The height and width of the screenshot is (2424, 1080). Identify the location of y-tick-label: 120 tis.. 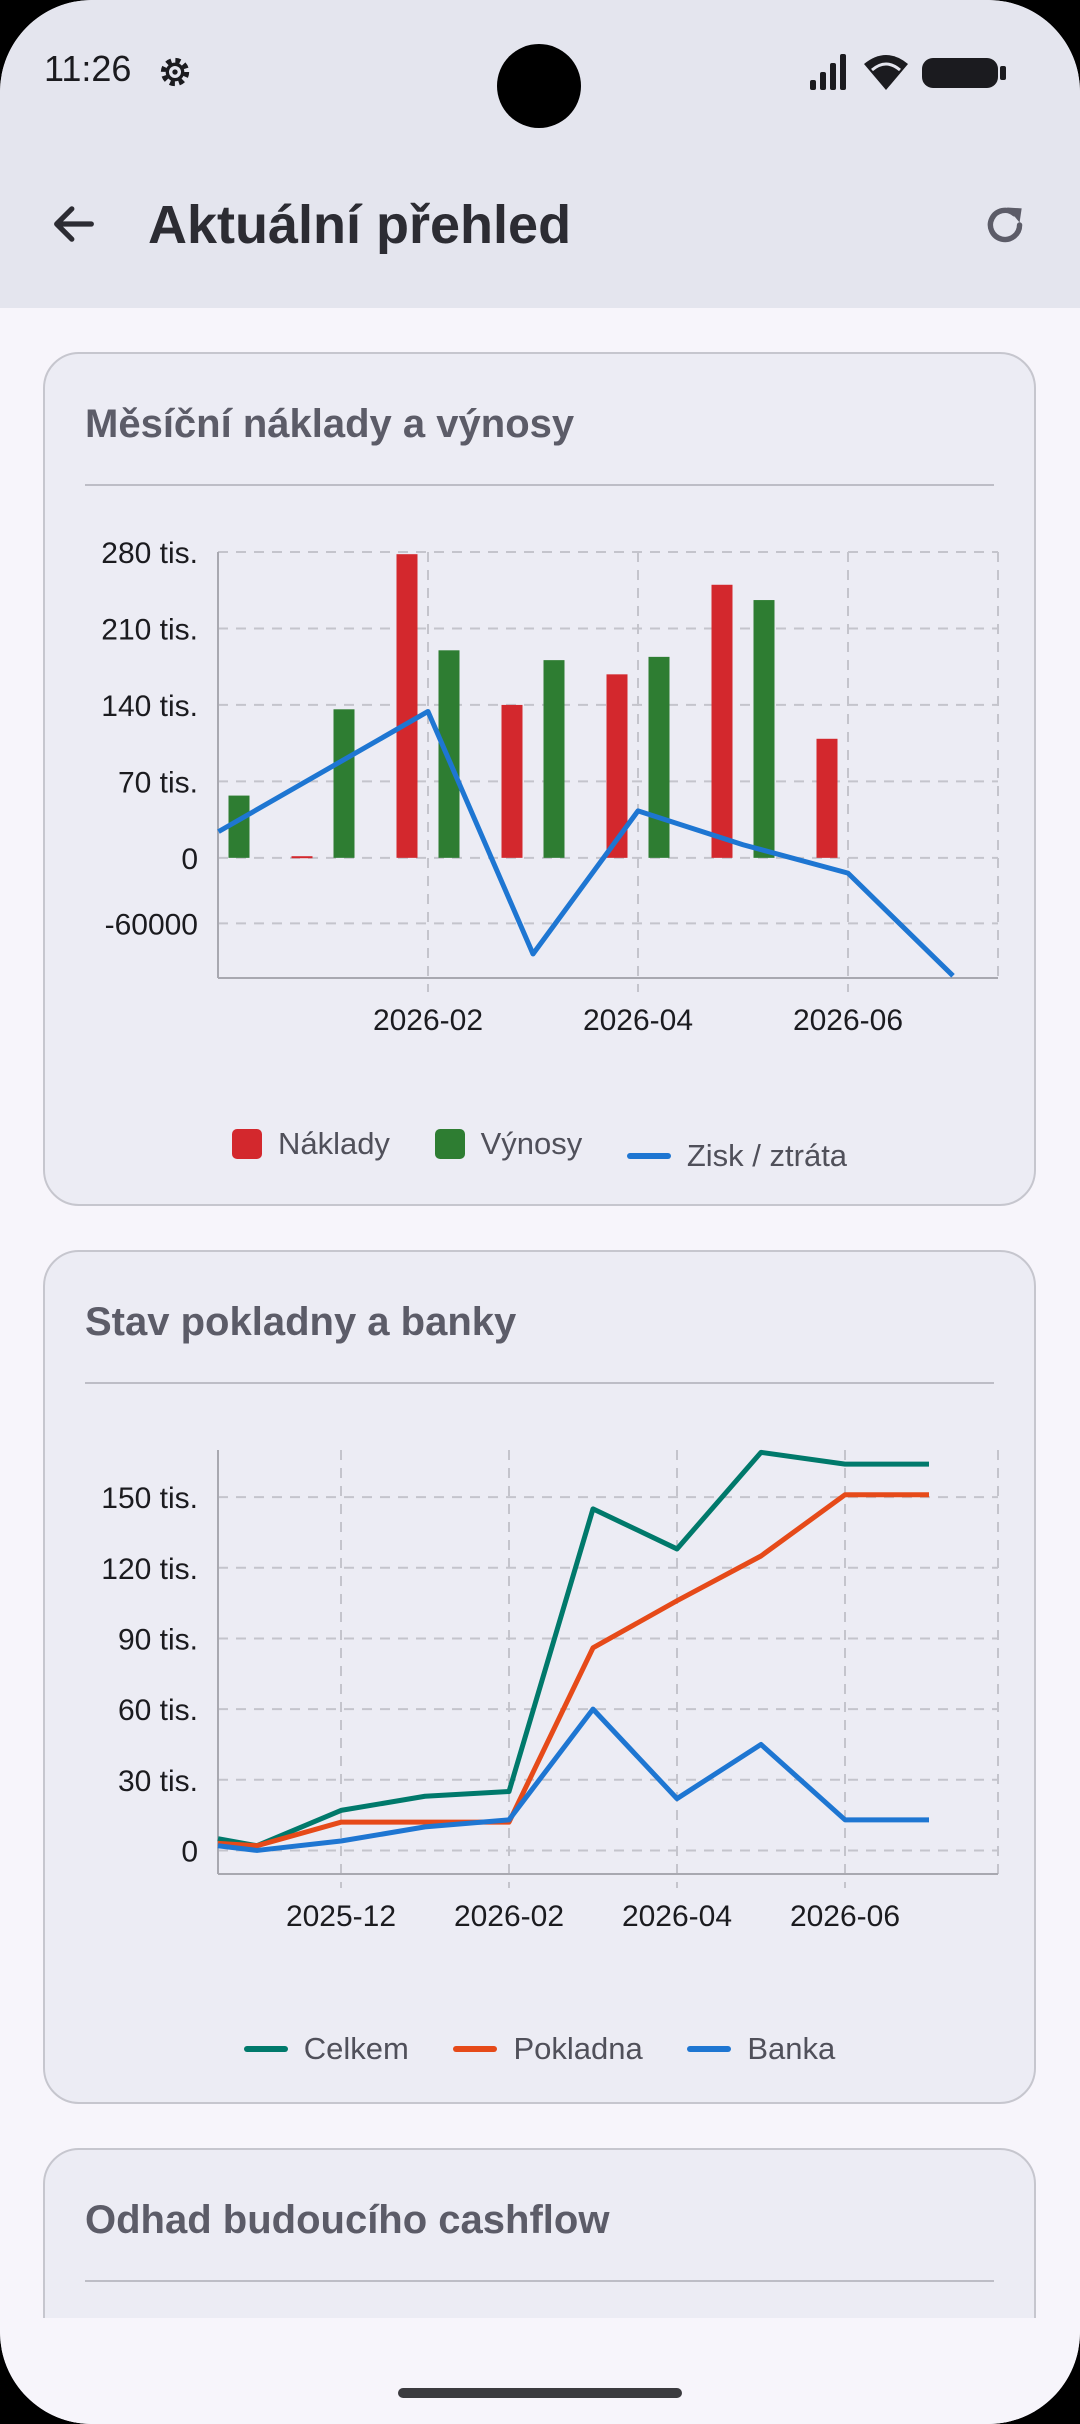
(149, 1569).